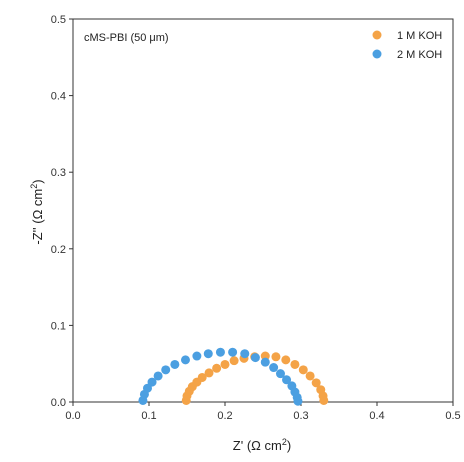 Image resolution: width=464 pixels, height=462 pixels. Describe the element at coordinates (300, 416) in the screenshot. I see `x-tick-label: 0.3` at that location.